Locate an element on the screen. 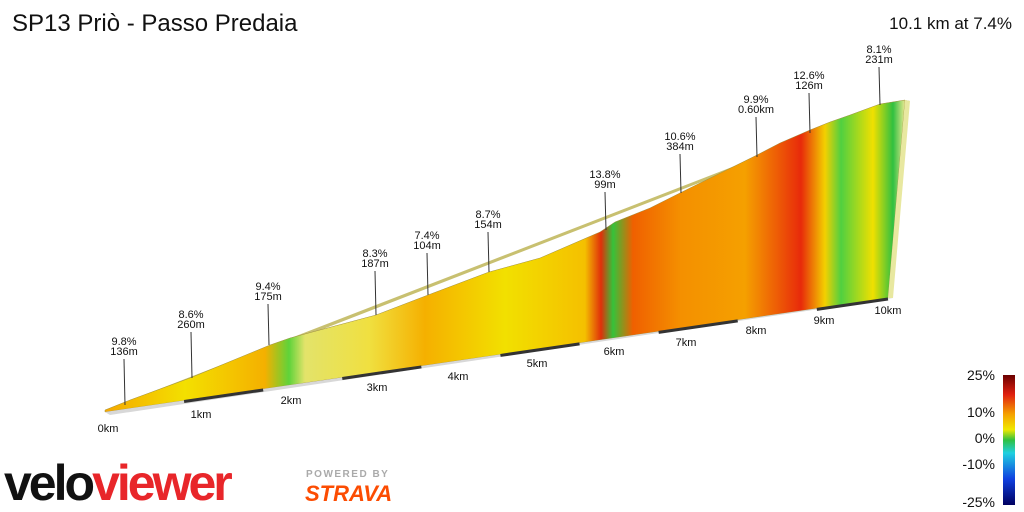 The height and width of the screenshot is (512, 1024). annotation-length: 104m is located at coordinates (427, 246).